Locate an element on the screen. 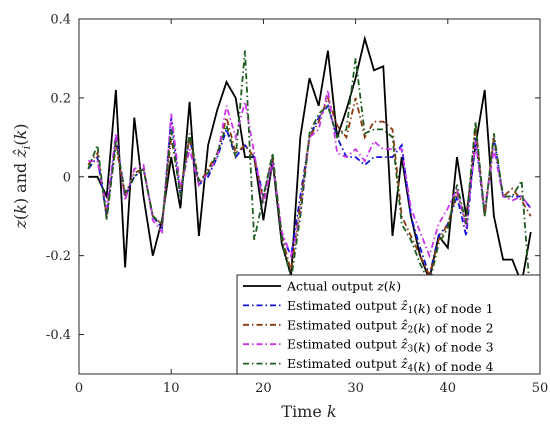  legend-label: Actual output z(k) is located at coordinates (343, 286).